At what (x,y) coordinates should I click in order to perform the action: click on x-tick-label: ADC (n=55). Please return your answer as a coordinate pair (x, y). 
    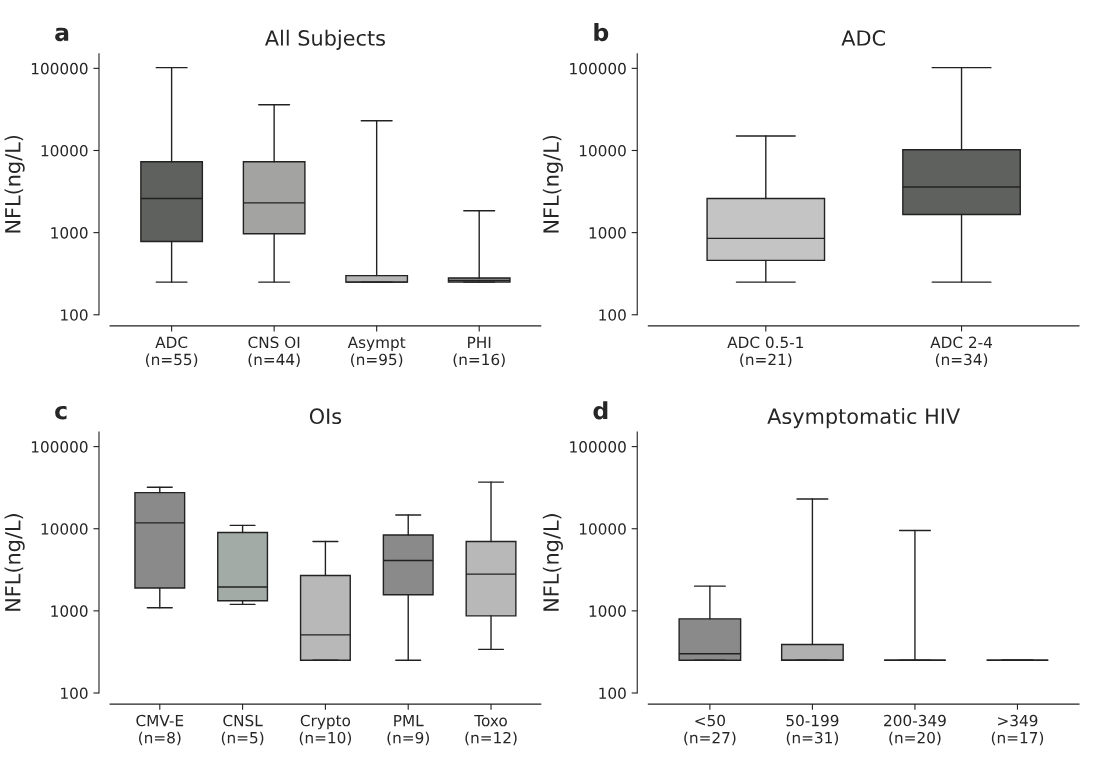
    Looking at the image, I should click on (172, 352).